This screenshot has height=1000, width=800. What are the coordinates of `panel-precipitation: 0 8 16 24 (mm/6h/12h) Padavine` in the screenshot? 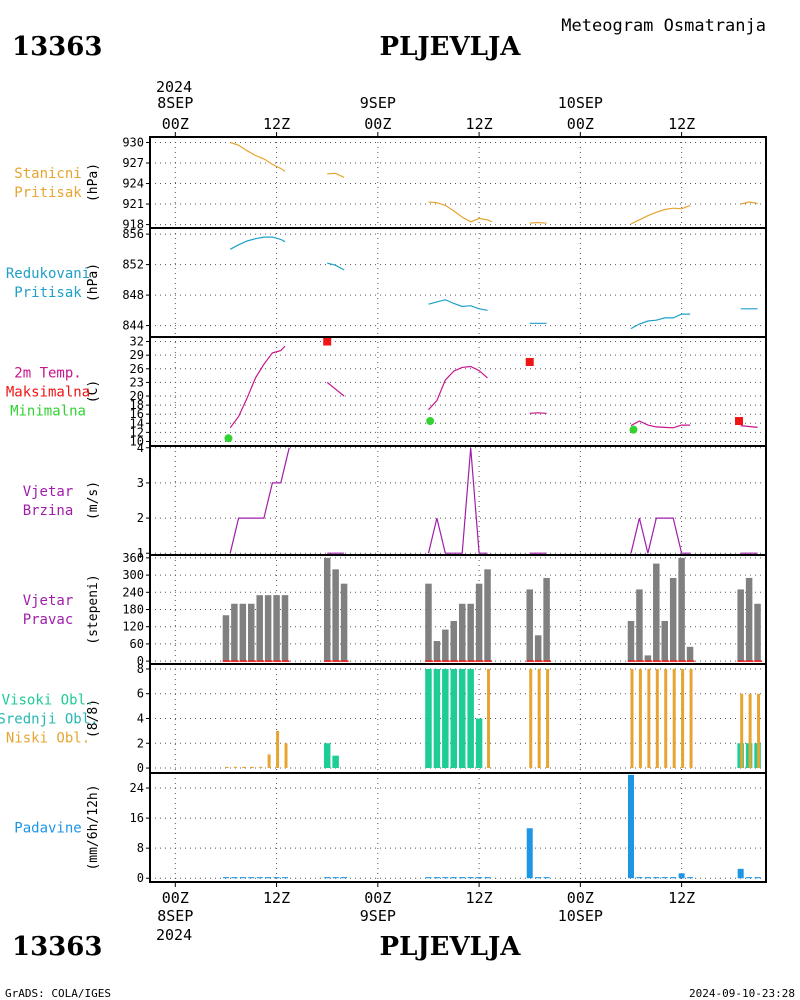 It's located at (390, 828).